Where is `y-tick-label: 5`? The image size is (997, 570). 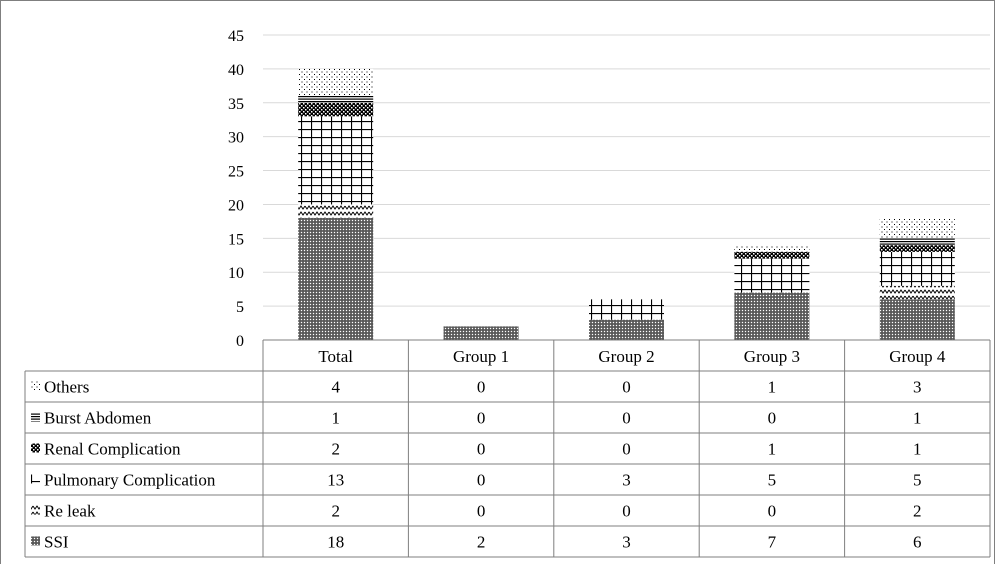
y-tick-label: 5 is located at coordinates (240, 307).